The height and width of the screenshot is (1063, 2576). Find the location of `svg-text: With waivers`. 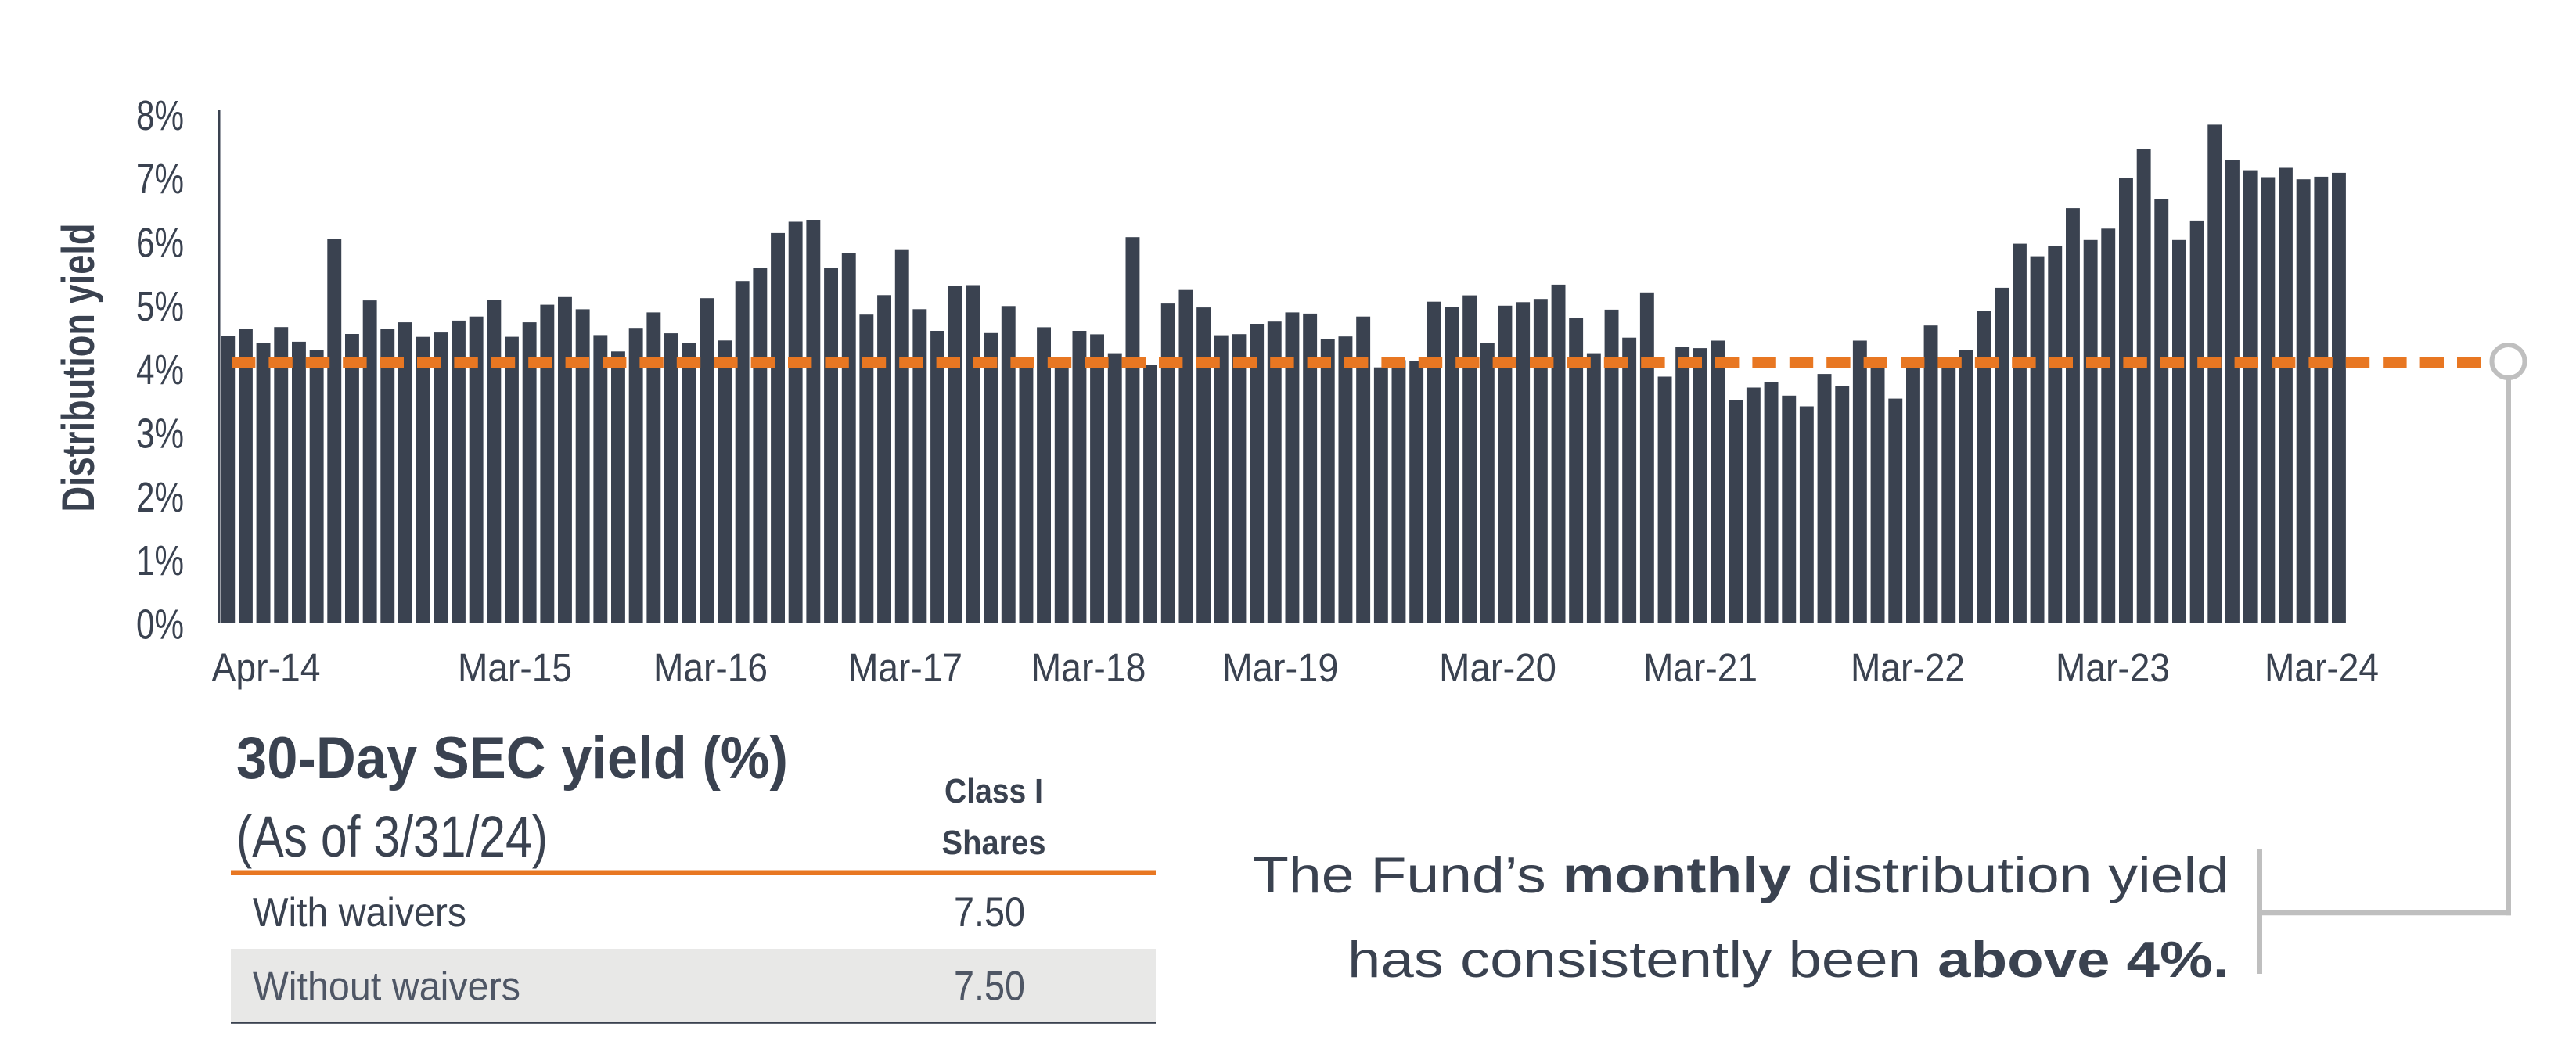

svg-text: With waivers is located at coordinates (360, 913).